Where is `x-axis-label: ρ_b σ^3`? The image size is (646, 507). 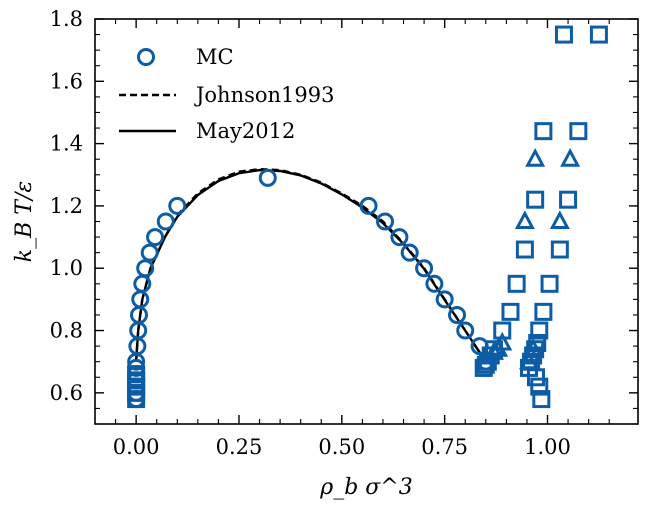 x-axis-label: ρ_b σ^3 is located at coordinates (365, 487).